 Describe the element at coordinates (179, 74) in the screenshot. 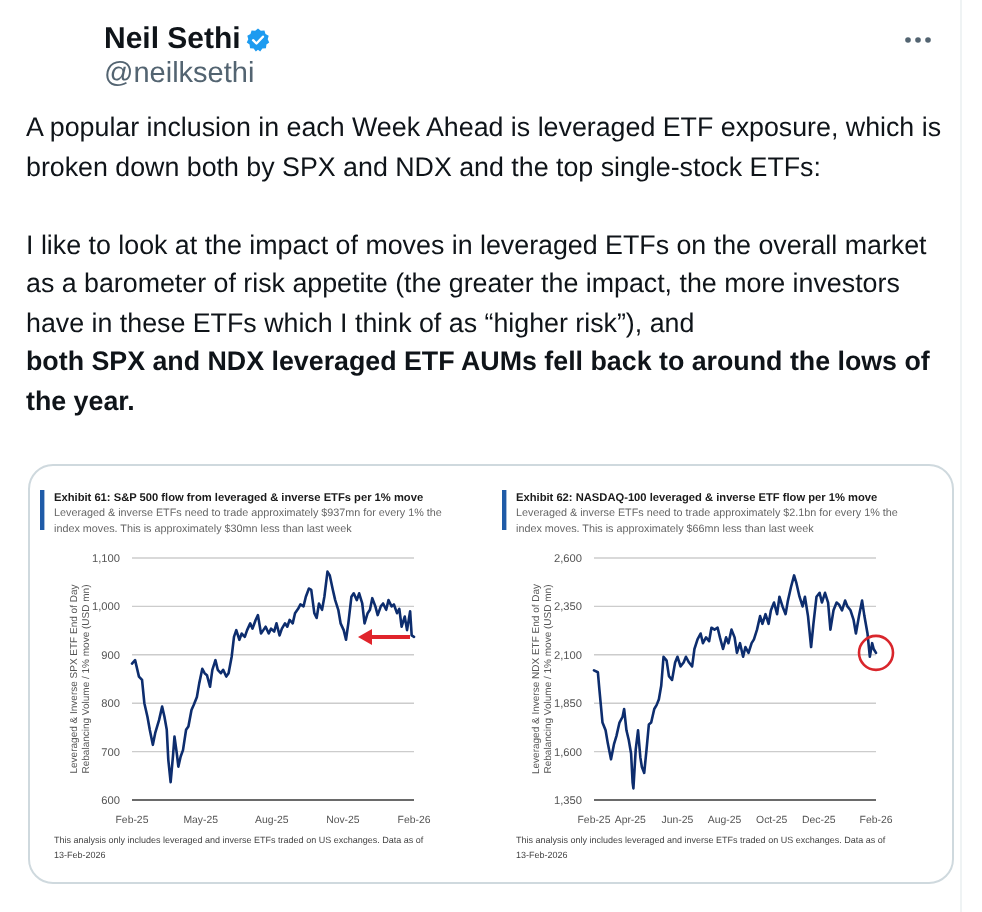

I see `text: @neilksethi` at that location.